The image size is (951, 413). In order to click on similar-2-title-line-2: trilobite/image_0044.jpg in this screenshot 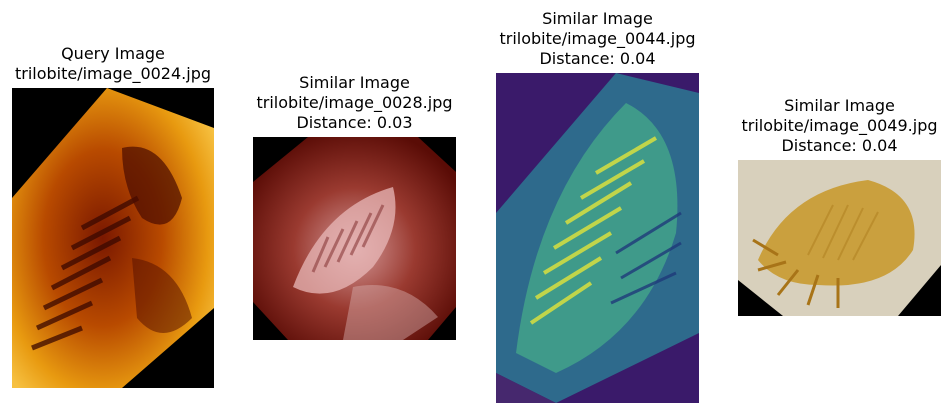, I will do `click(597, 38)`.